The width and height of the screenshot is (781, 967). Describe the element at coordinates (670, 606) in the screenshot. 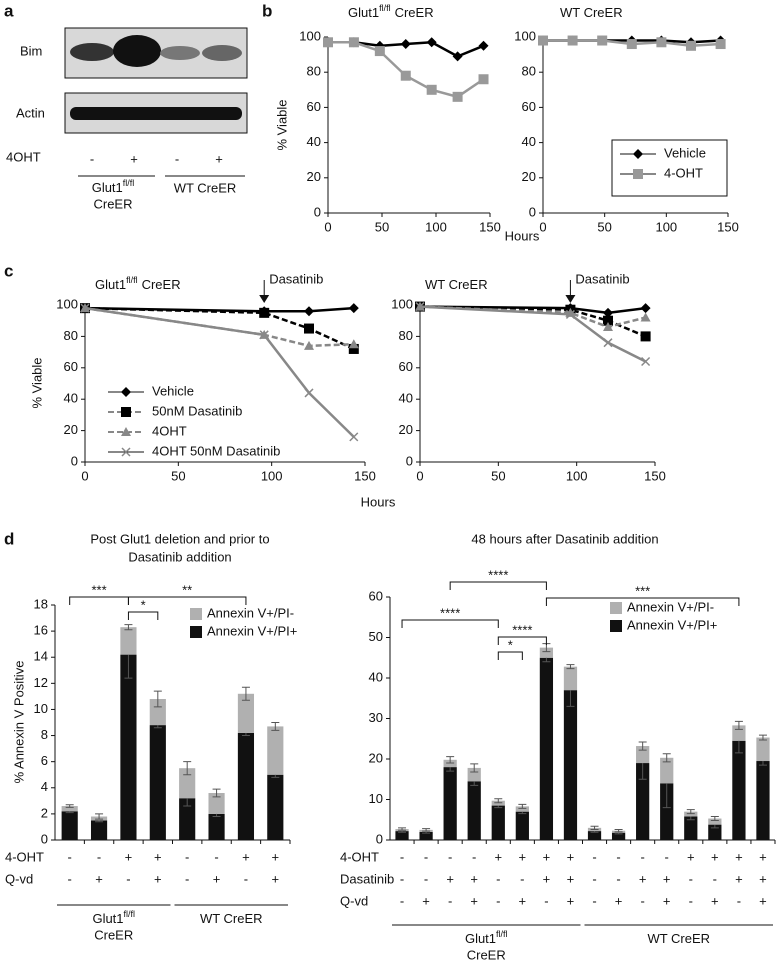

I see `legend-label: Annexin V+/PI-` at that location.